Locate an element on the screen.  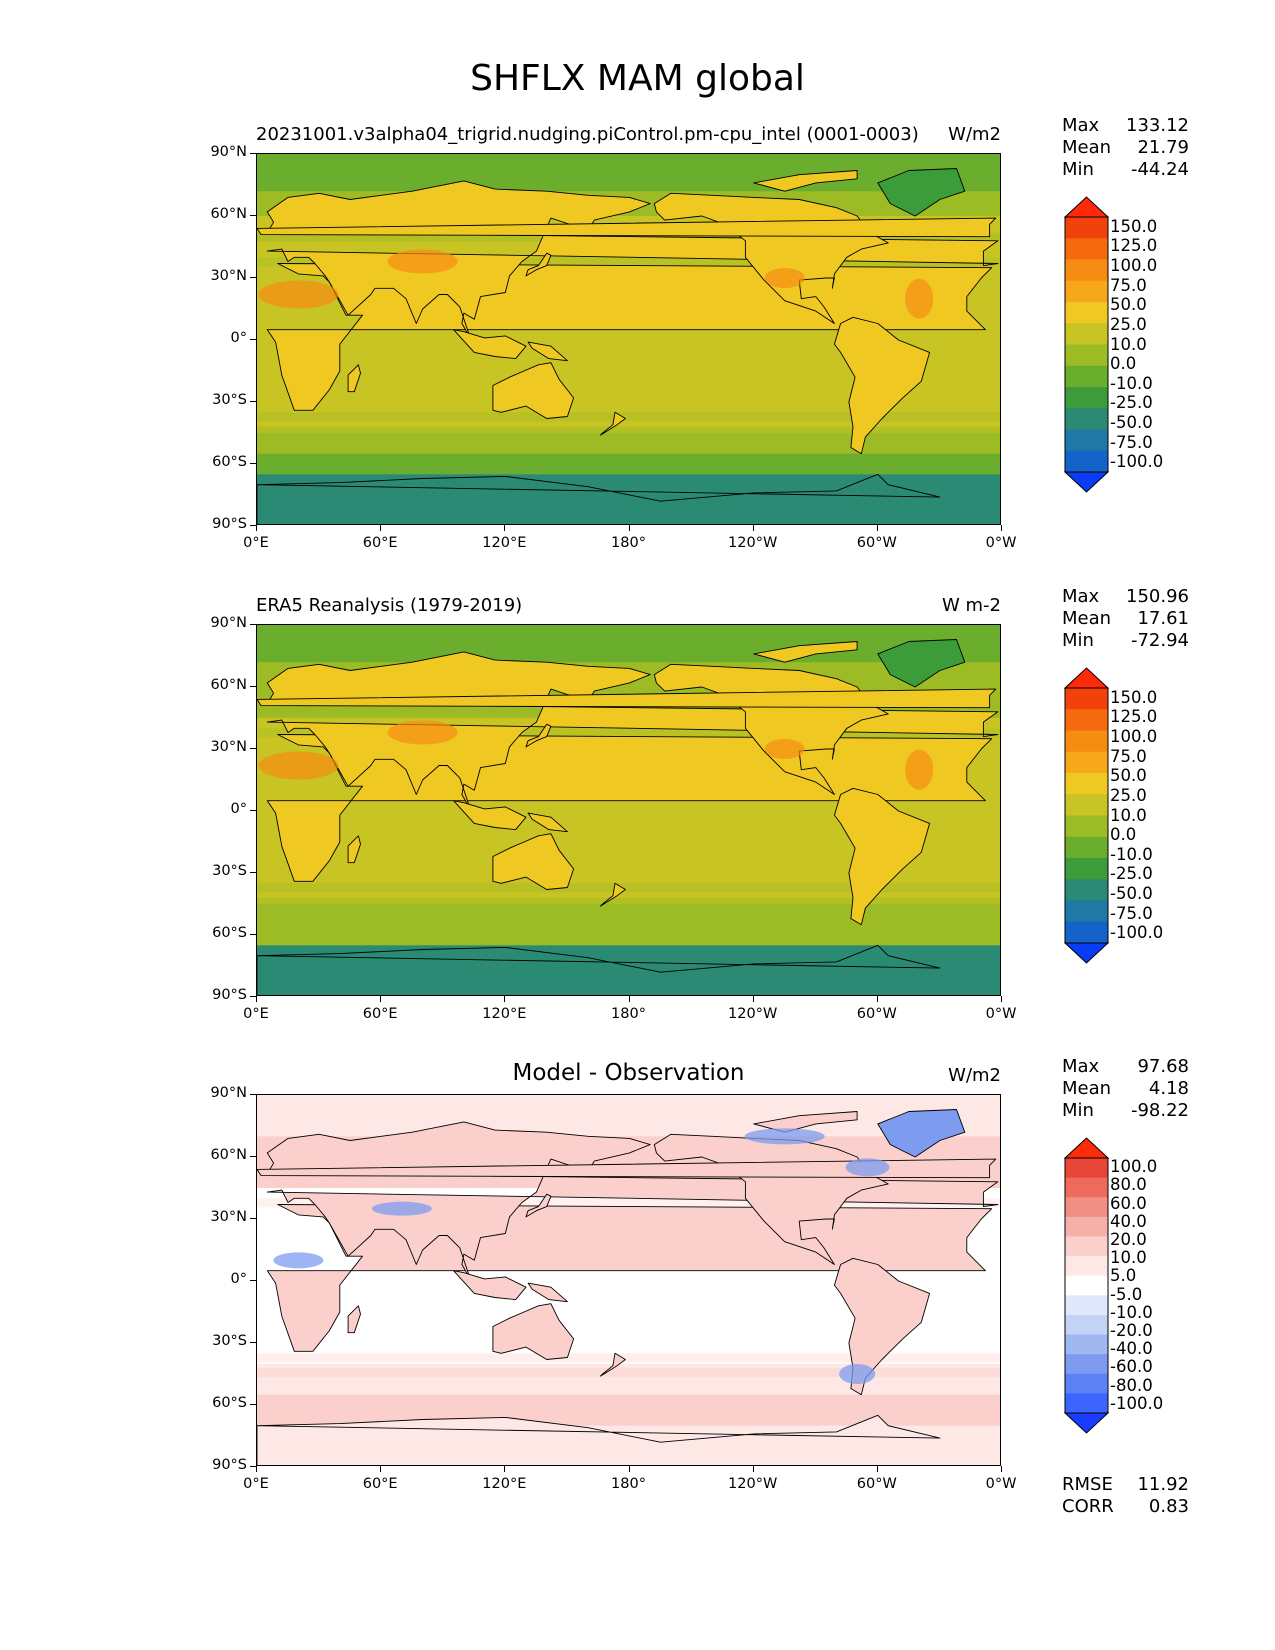
stat-mean-value: 4.18 is located at coordinates (1168, 1088).